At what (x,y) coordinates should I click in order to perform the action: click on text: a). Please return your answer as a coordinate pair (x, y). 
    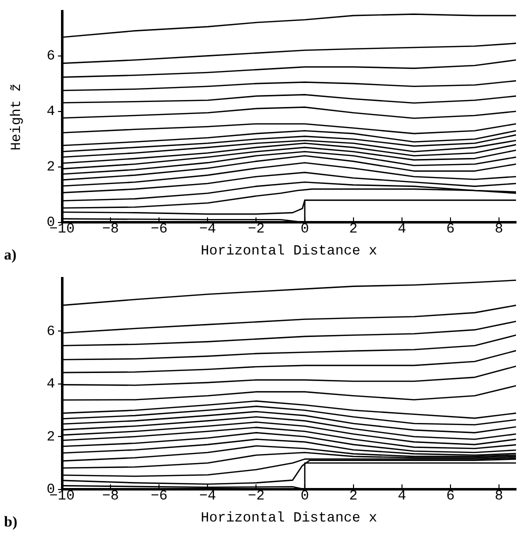
    Looking at the image, I should click on (10, 255).